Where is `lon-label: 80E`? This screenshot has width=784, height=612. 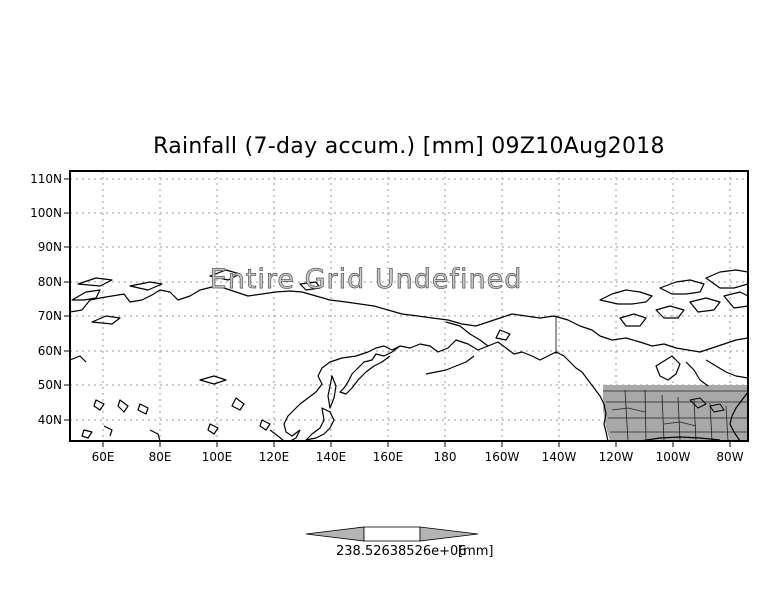
lon-label: 80E is located at coordinates (160, 457).